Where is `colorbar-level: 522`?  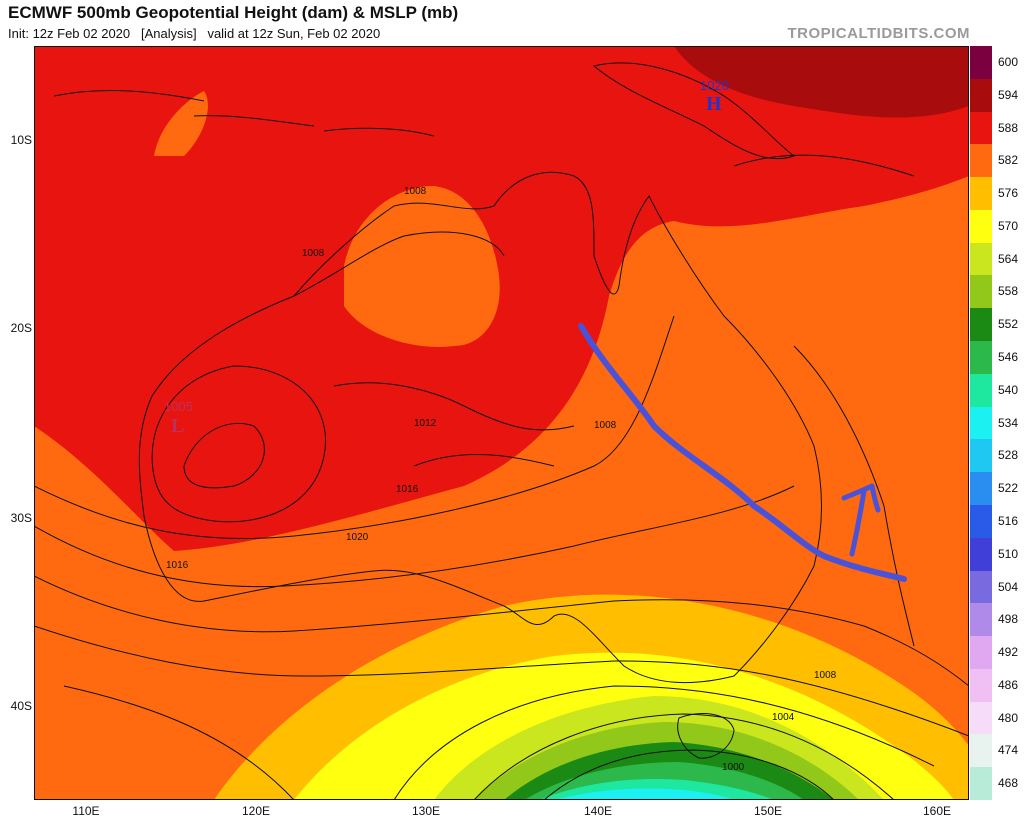 colorbar-level: 522 is located at coordinates (997, 488).